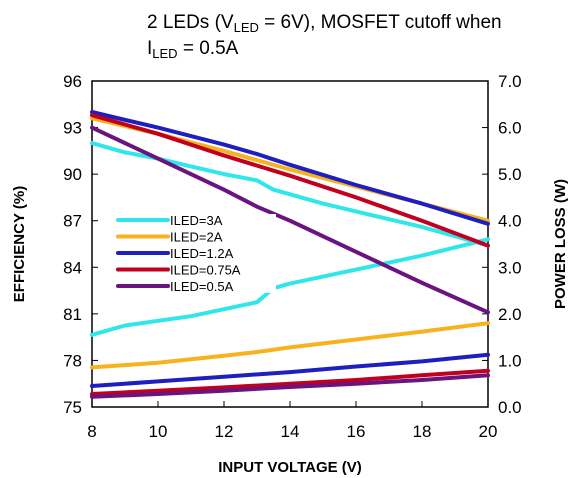  I want to click on y-left-tick-label: 87, so click(72, 221).